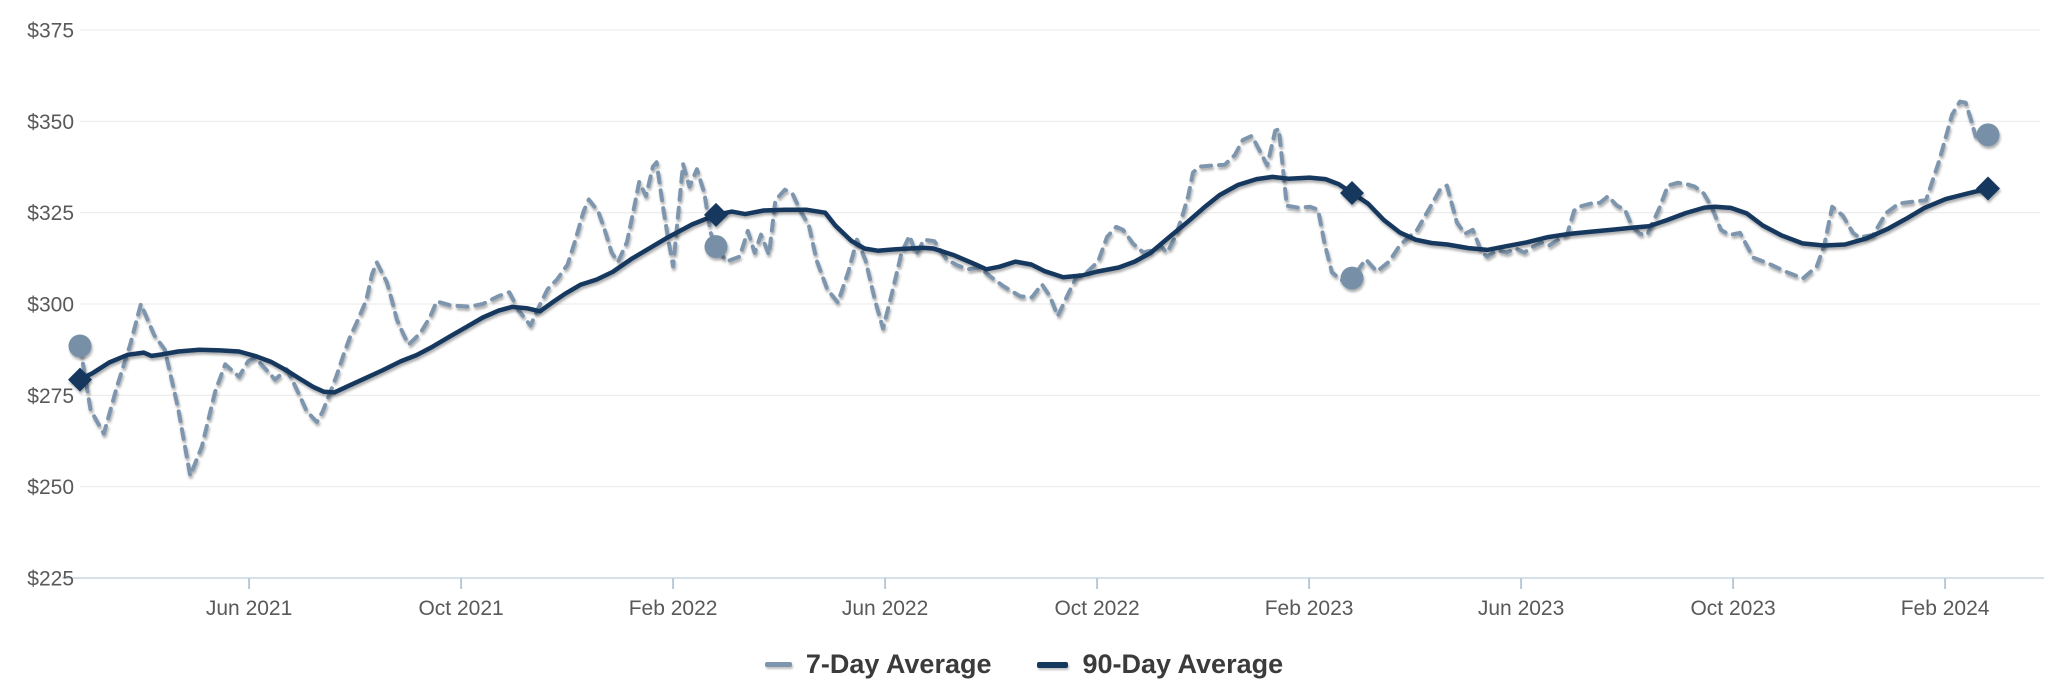  I want to click on x-tick-label: Feb 2024, so click(1945, 608).